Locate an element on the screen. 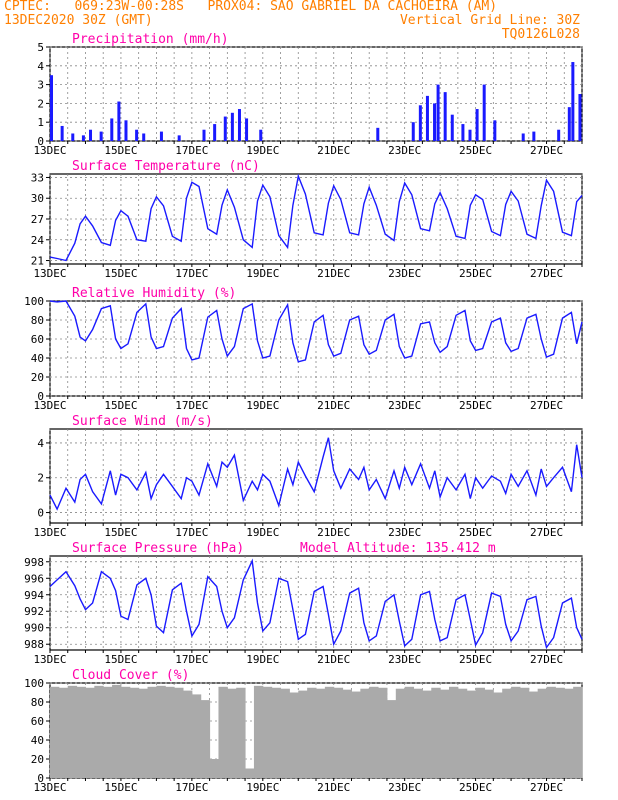 The width and height of the screenshot is (618, 800). y-tick-label: 24 is located at coordinates (38, 240).